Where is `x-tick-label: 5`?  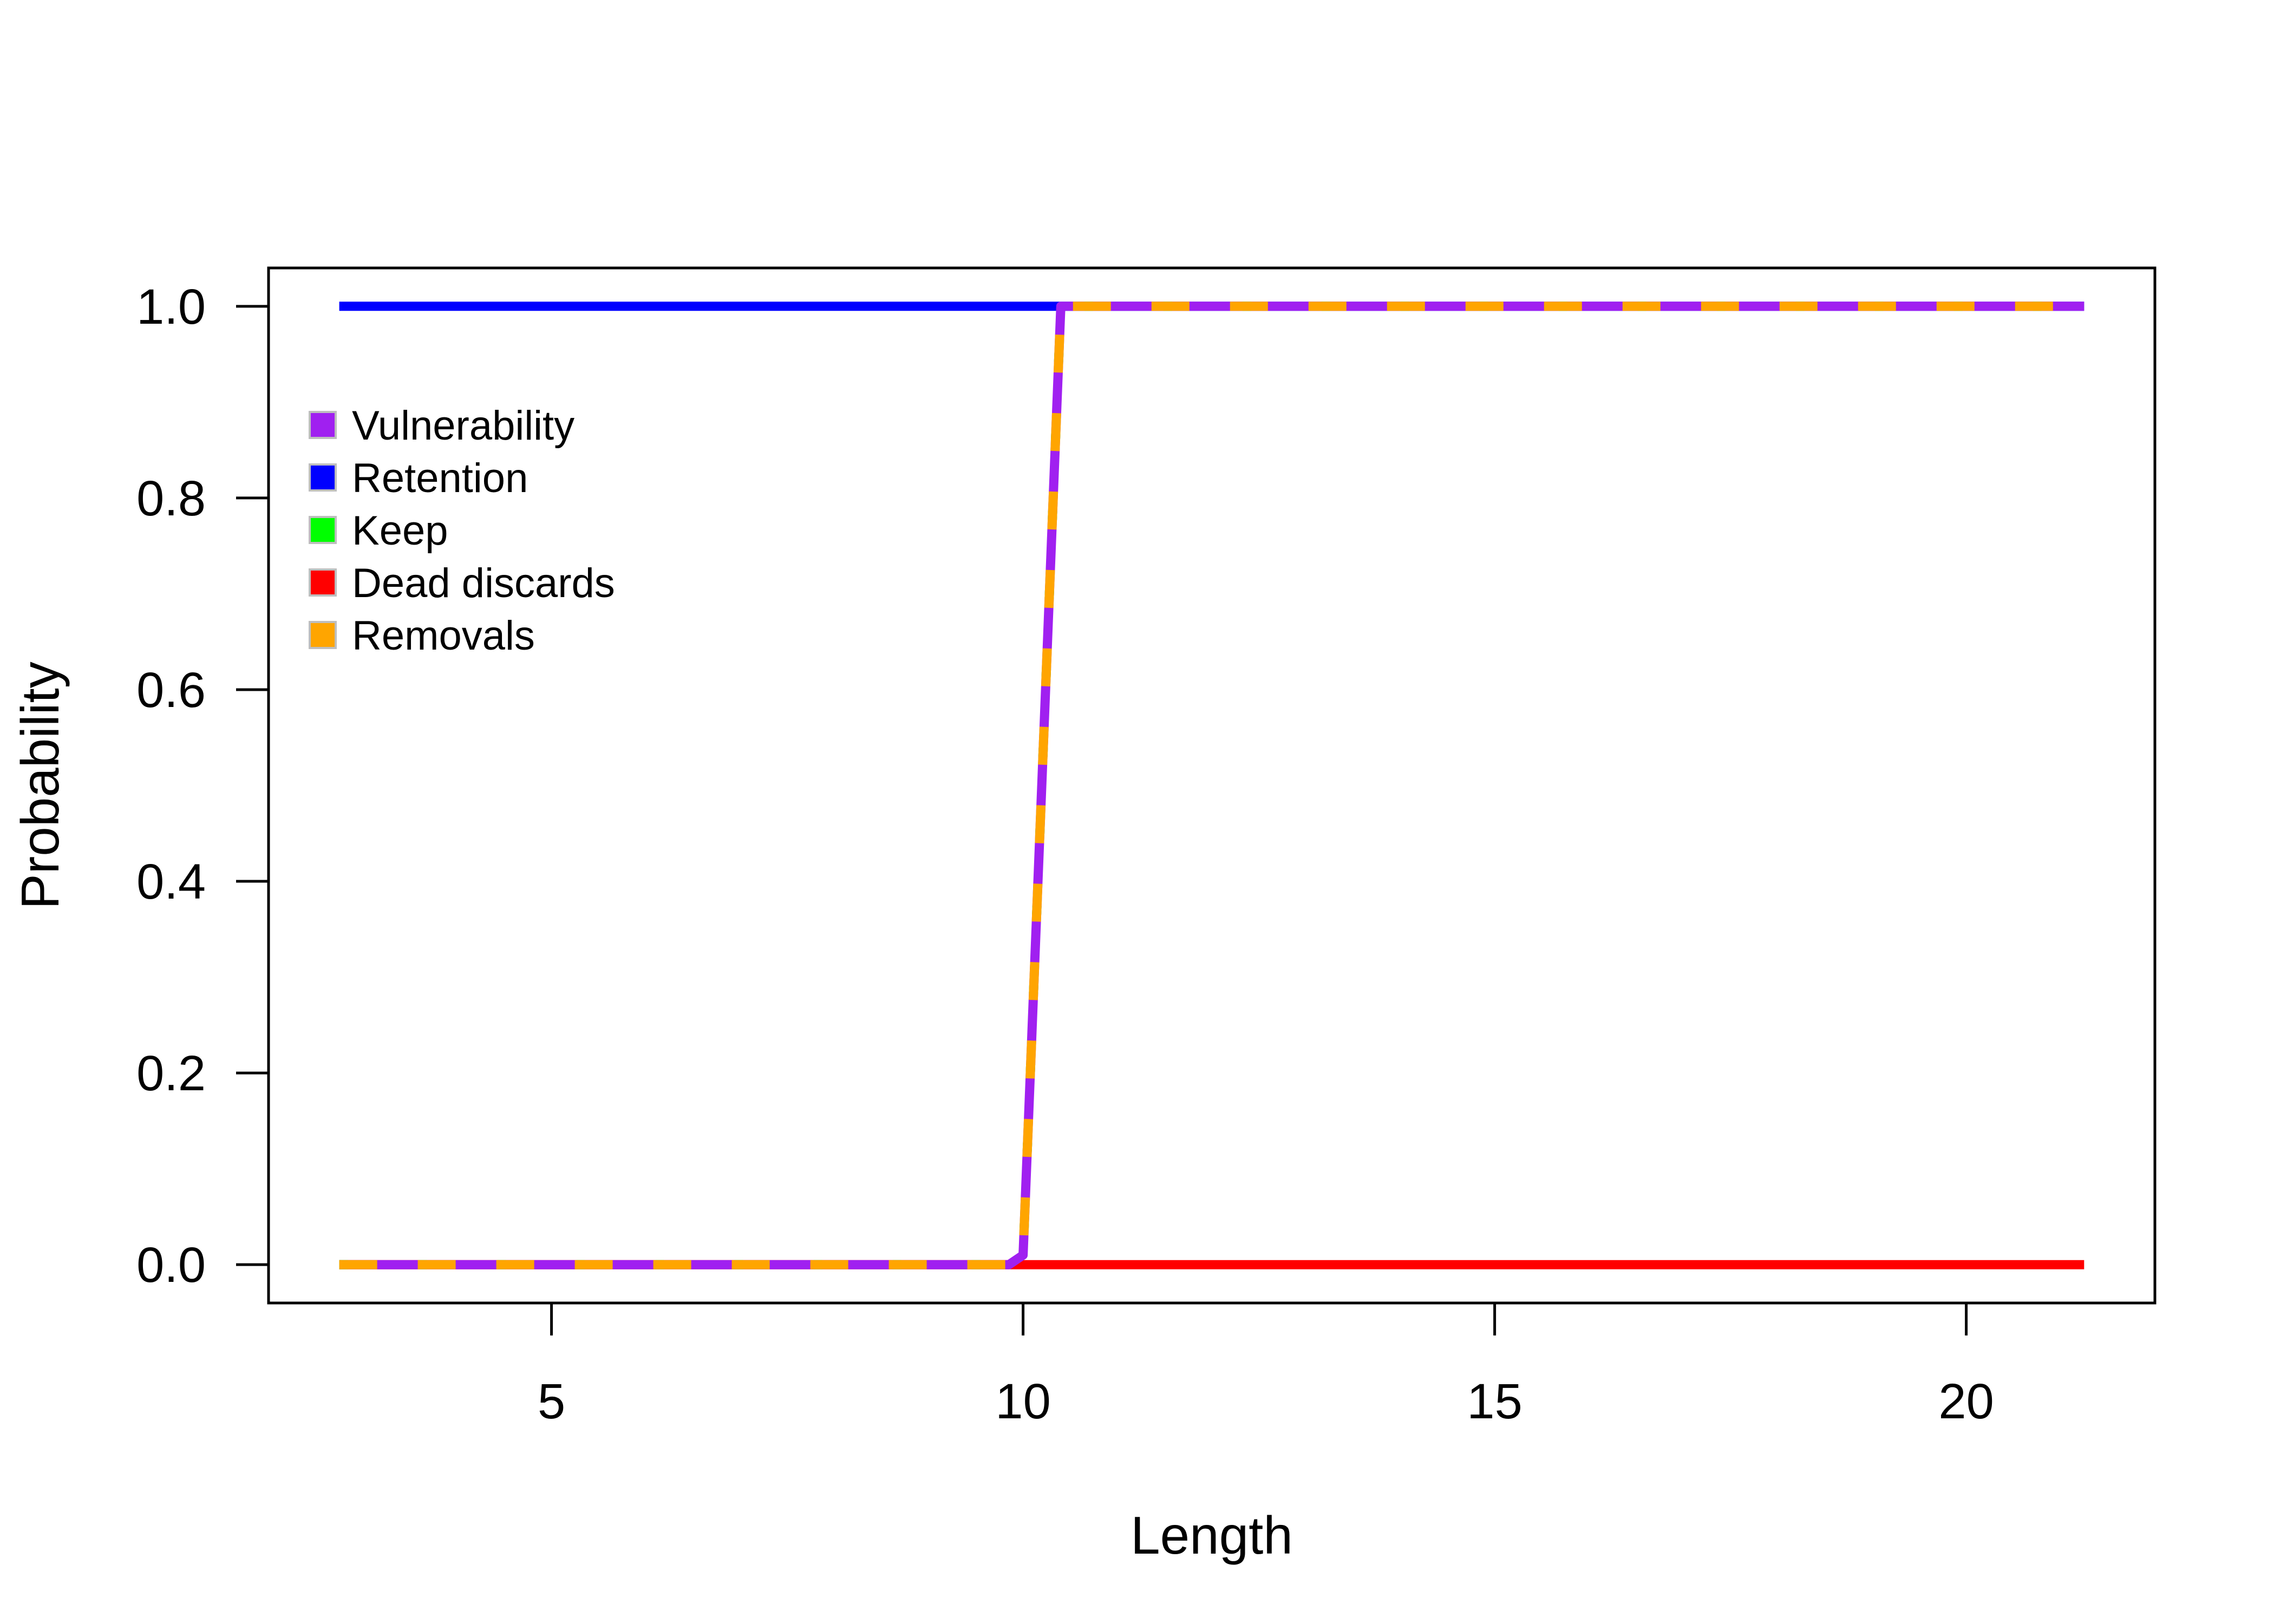 x-tick-label: 5 is located at coordinates (552, 1401).